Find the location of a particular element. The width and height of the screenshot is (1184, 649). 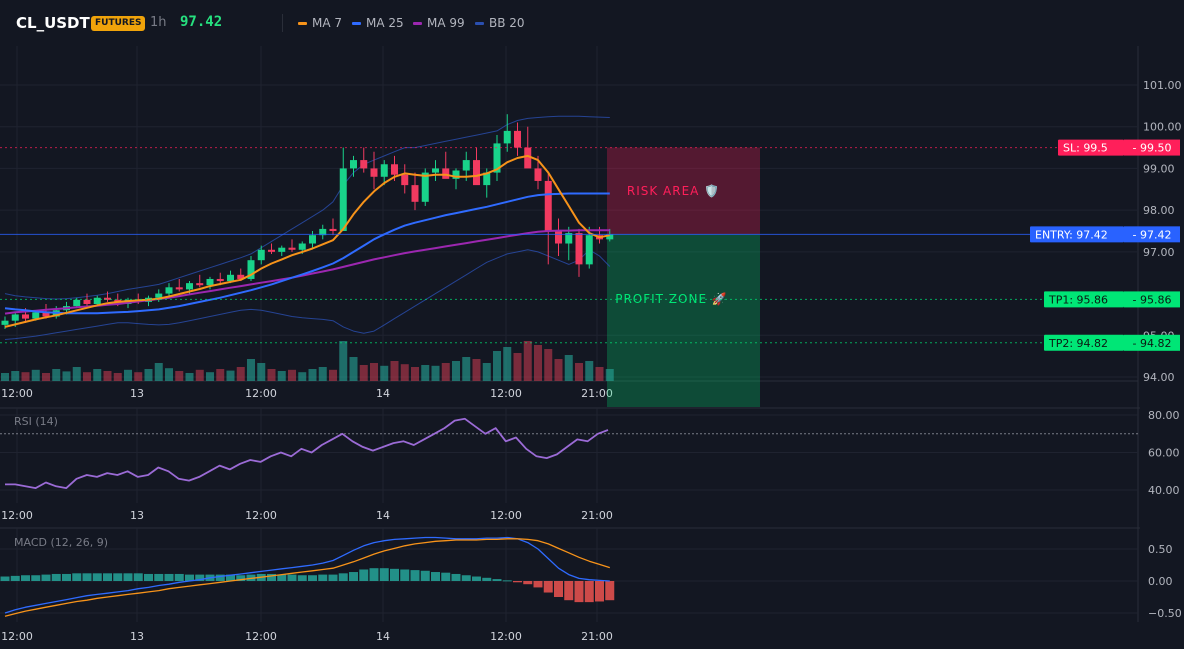

timeframe-label: 1h is located at coordinates (158, 22).